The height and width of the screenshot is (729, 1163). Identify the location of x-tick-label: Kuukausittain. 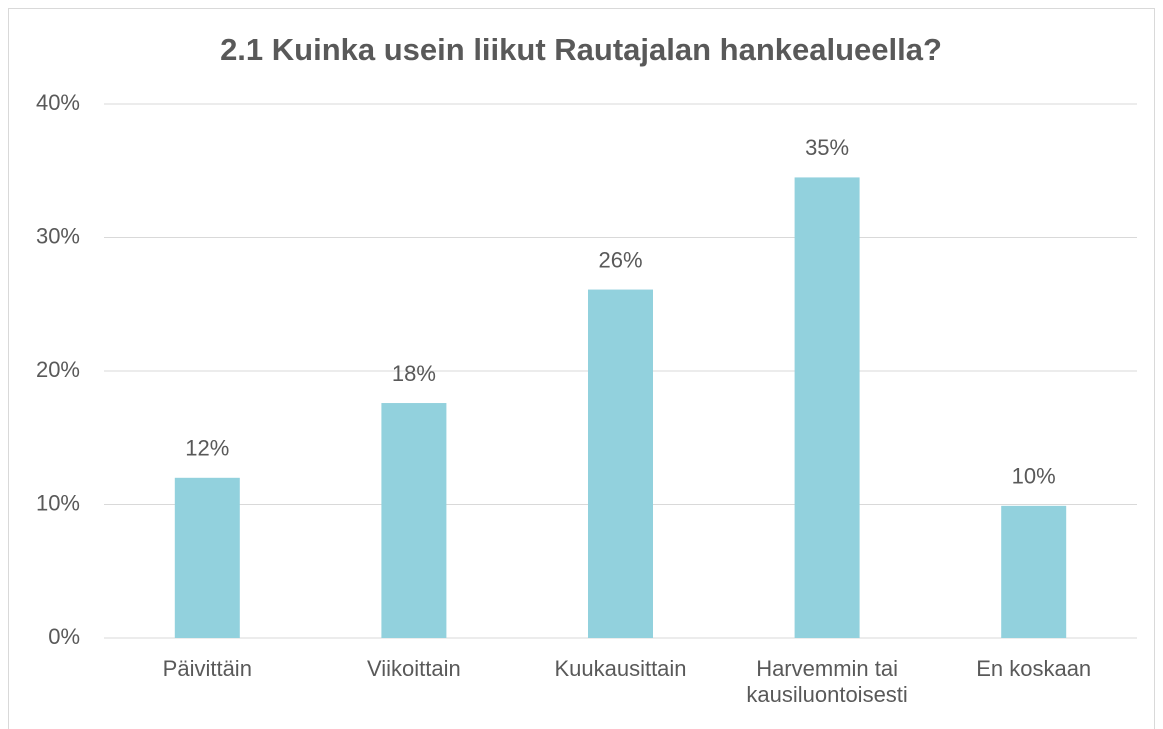
(620, 668).